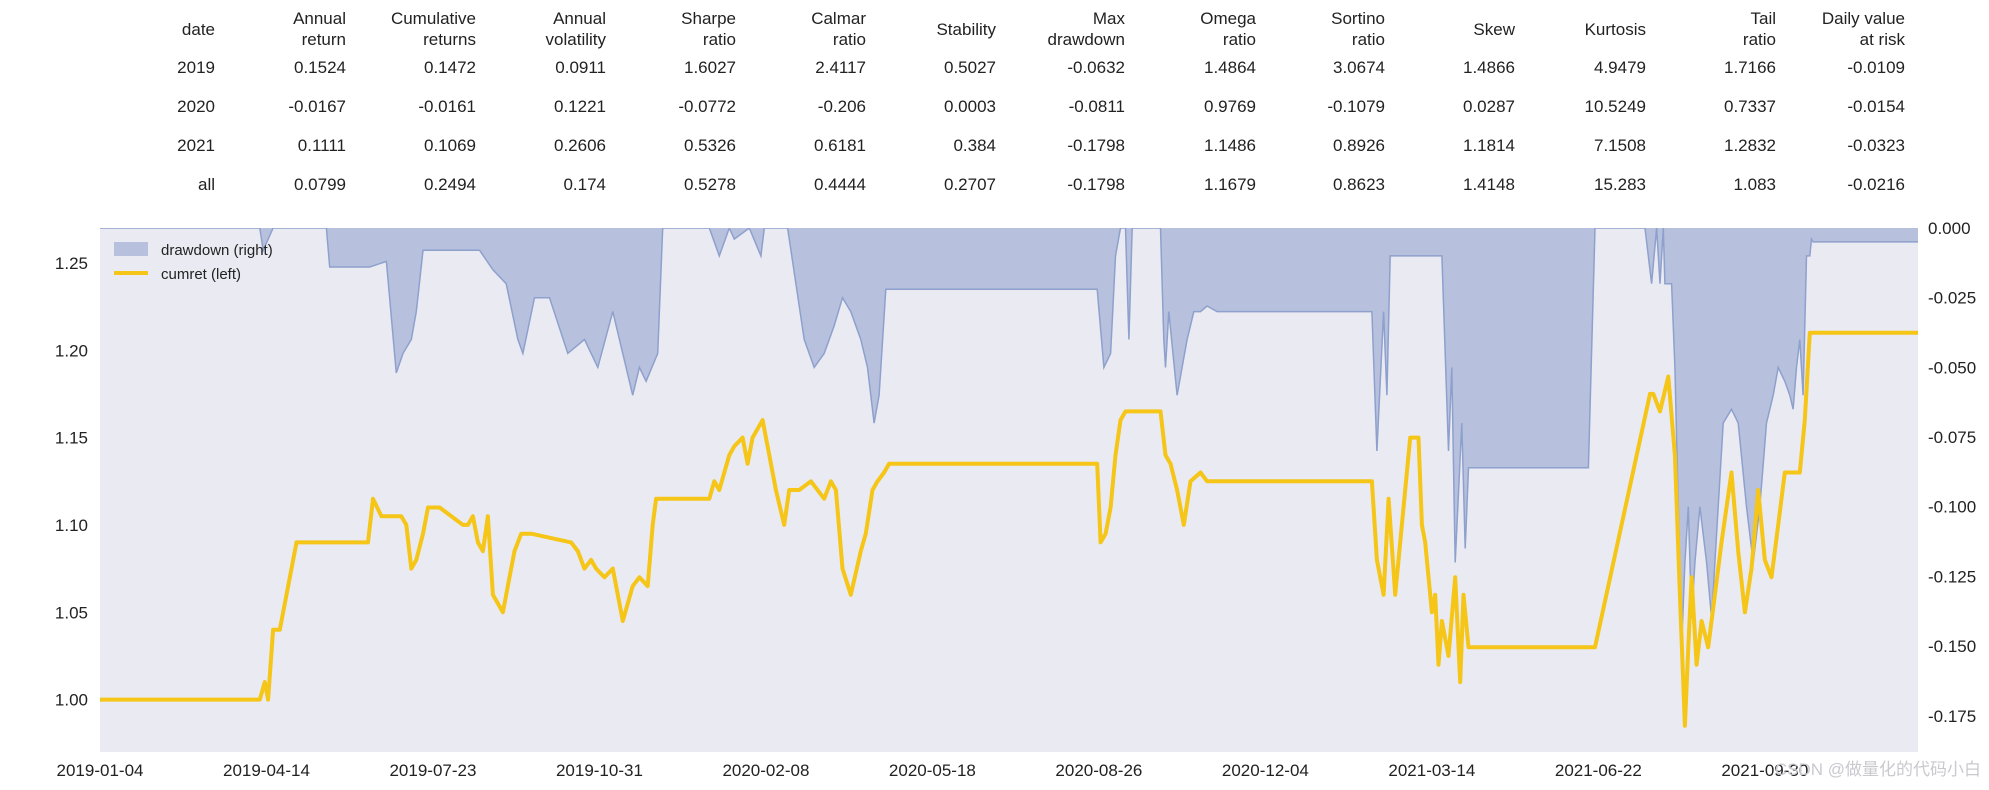 This screenshot has height=790, width=1989. What do you see at coordinates (1949, 229) in the screenshot?
I see `y-right-tick-label: 0.000` at bounding box center [1949, 229].